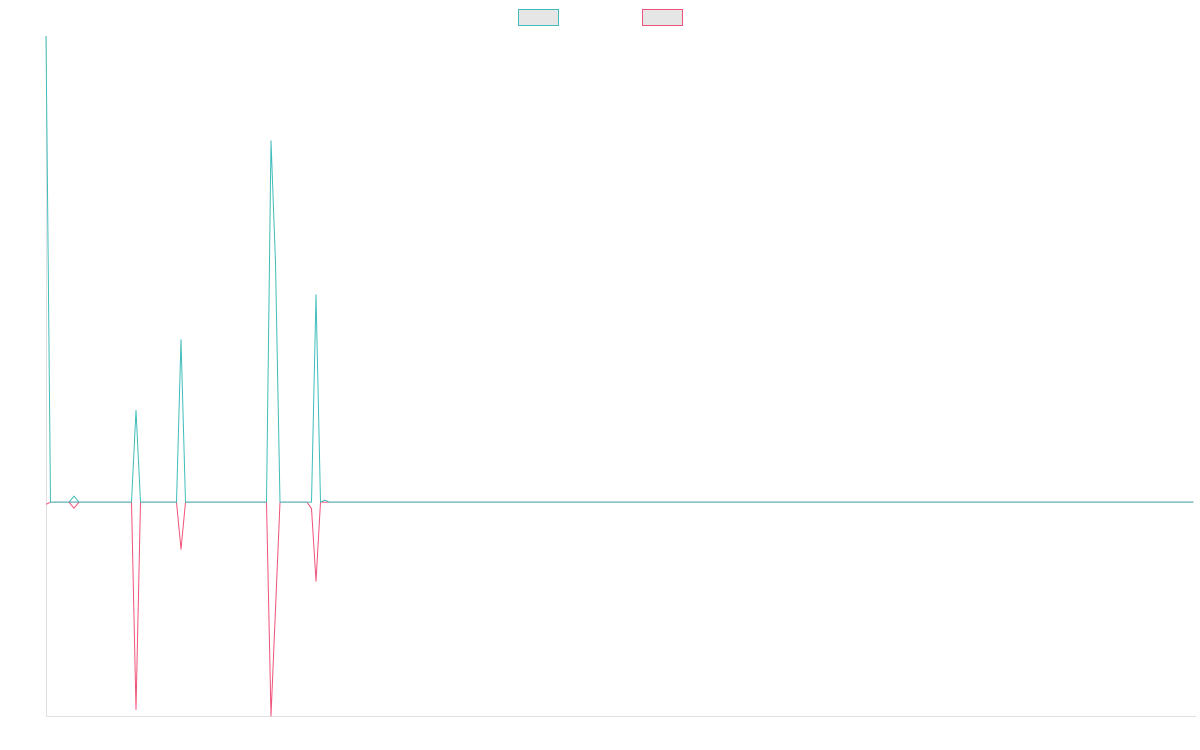 This screenshot has width=1200, height=750. I want to click on legend, so click(600, 17).